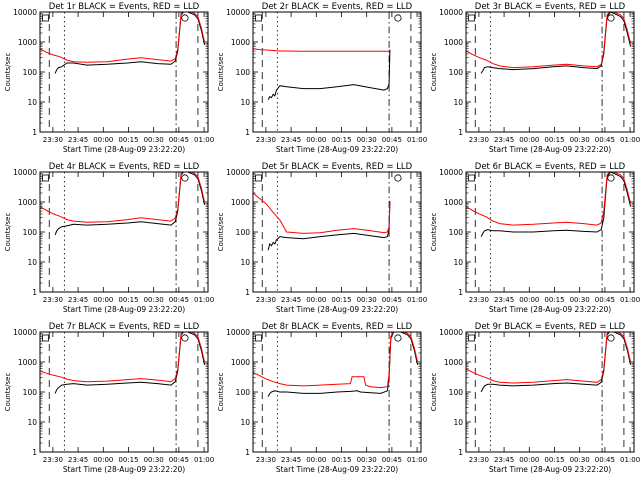 The height and width of the screenshot is (480, 640). Describe the element at coordinates (124, 327) in the screenshot. I see `plot-title: Det 7r BLACK = Events, RED = LLD` at that location.